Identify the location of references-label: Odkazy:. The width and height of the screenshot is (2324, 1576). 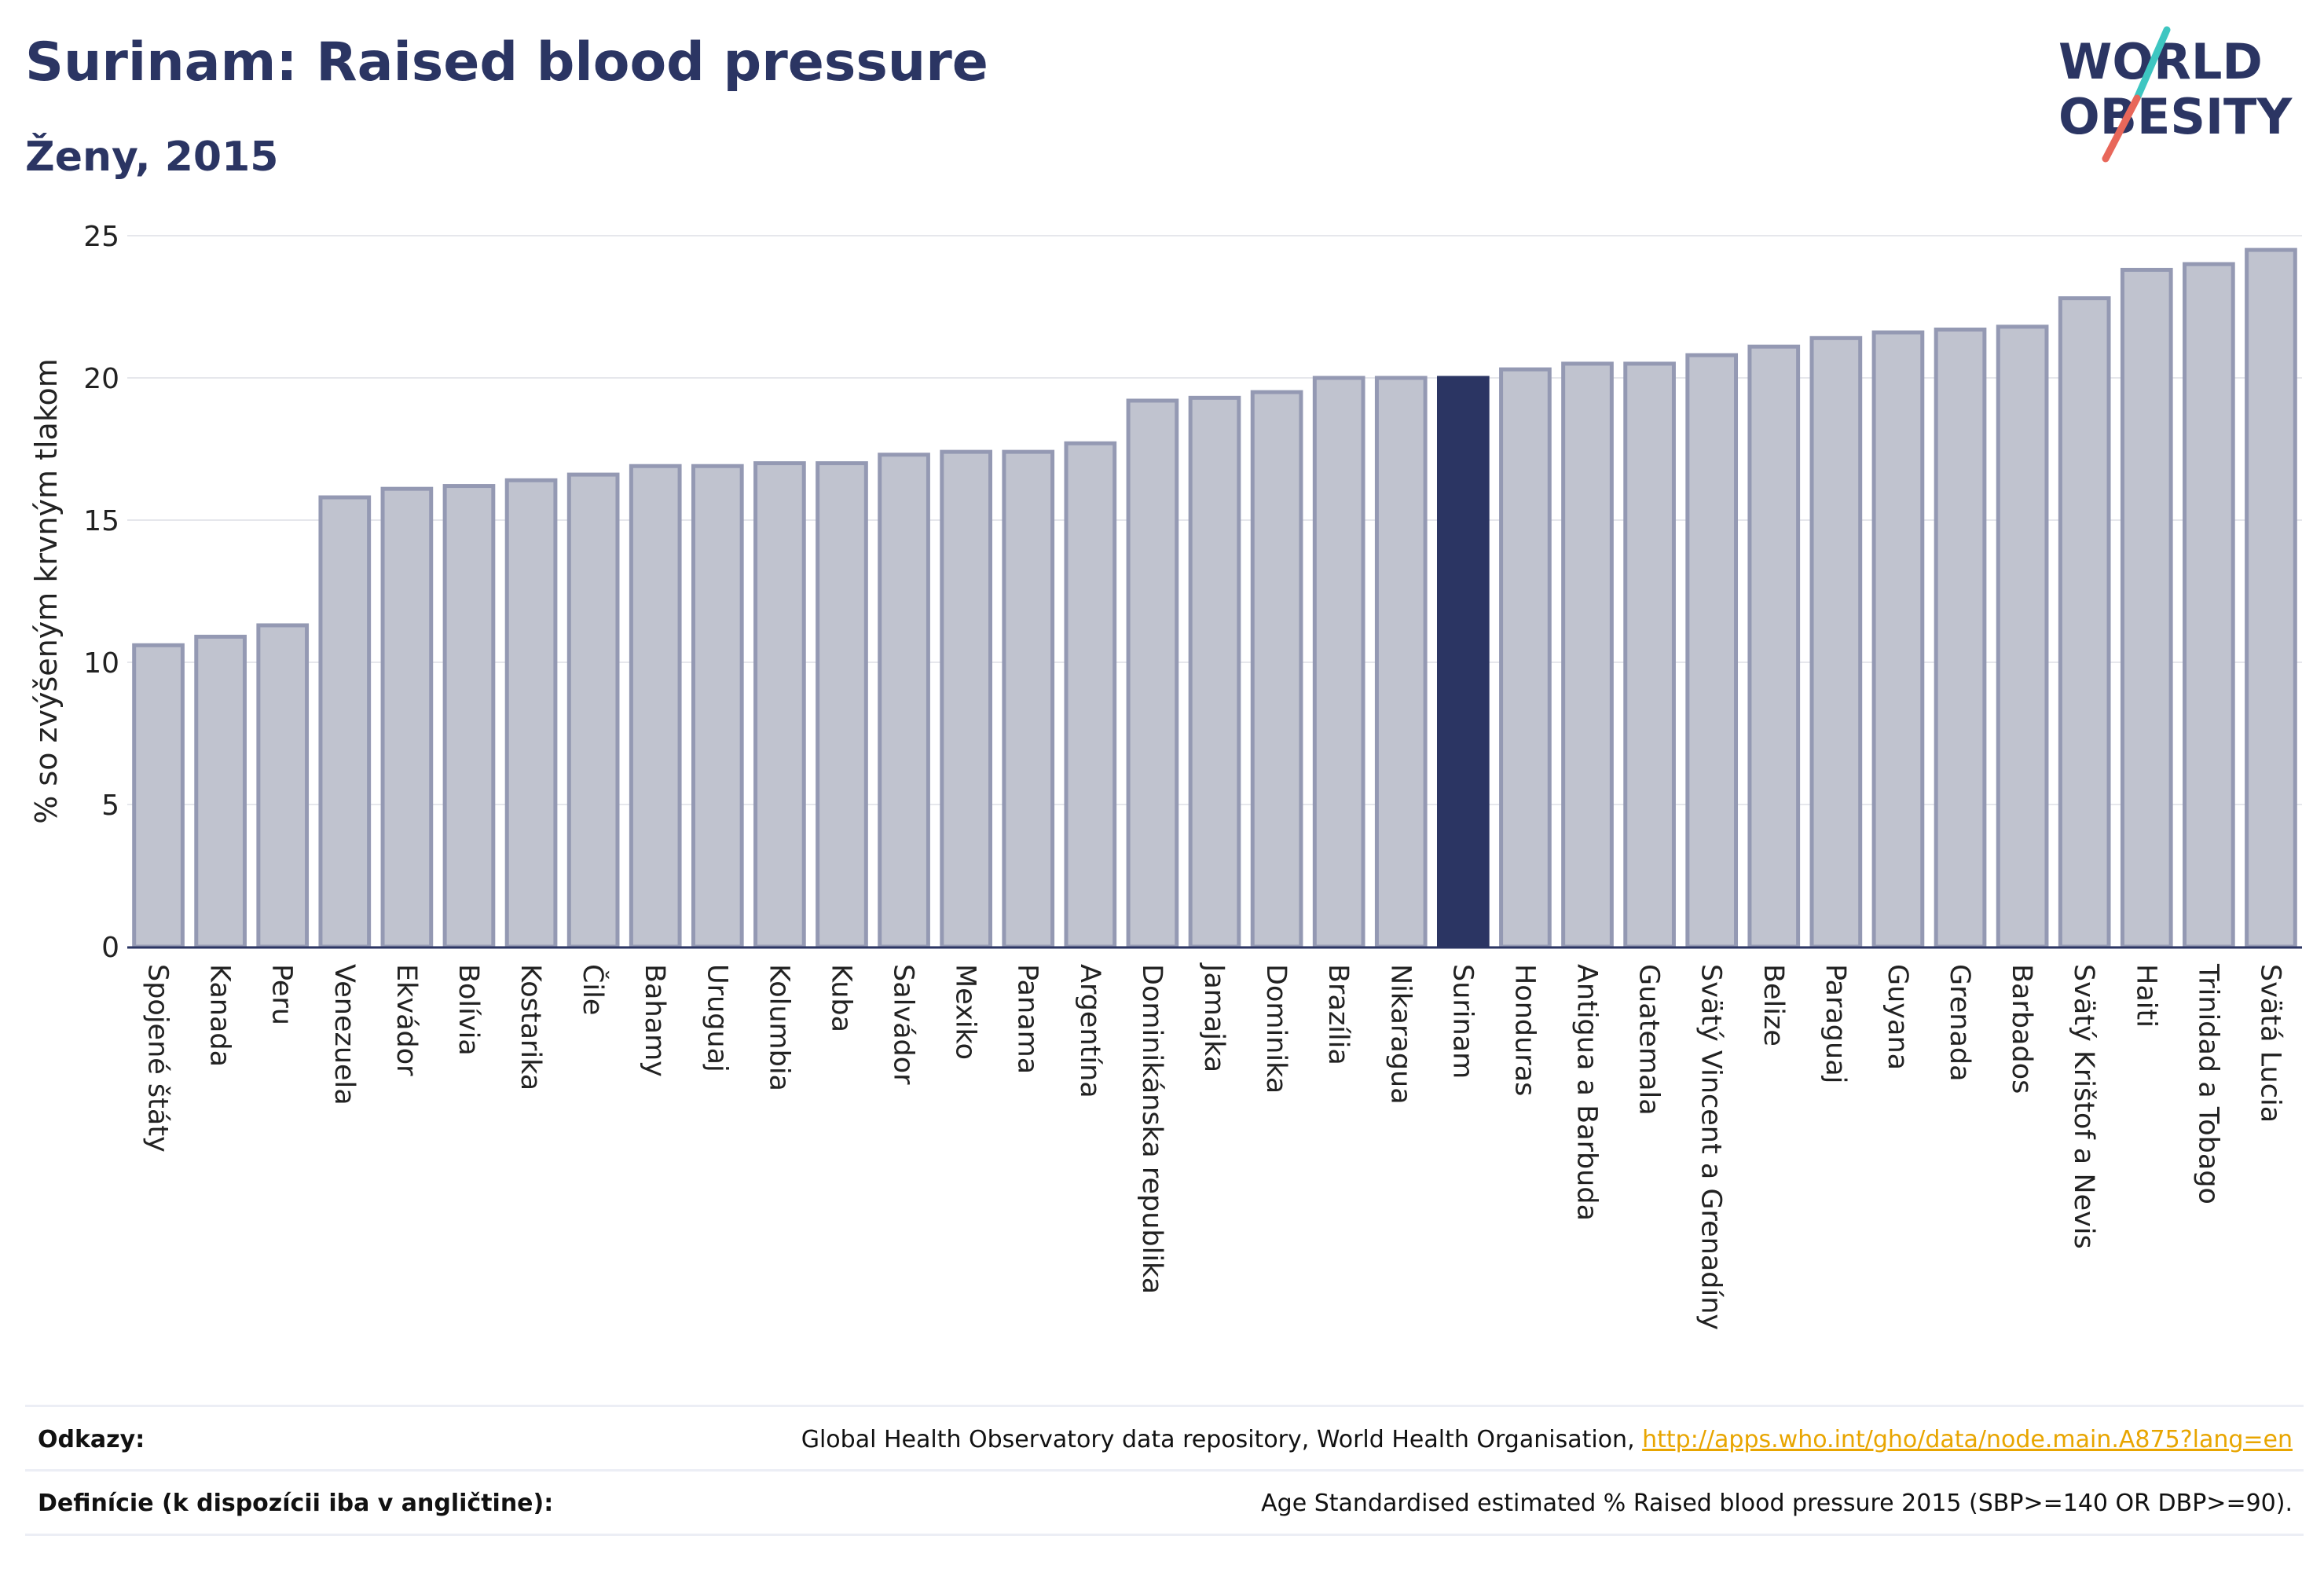
(91, 1439).